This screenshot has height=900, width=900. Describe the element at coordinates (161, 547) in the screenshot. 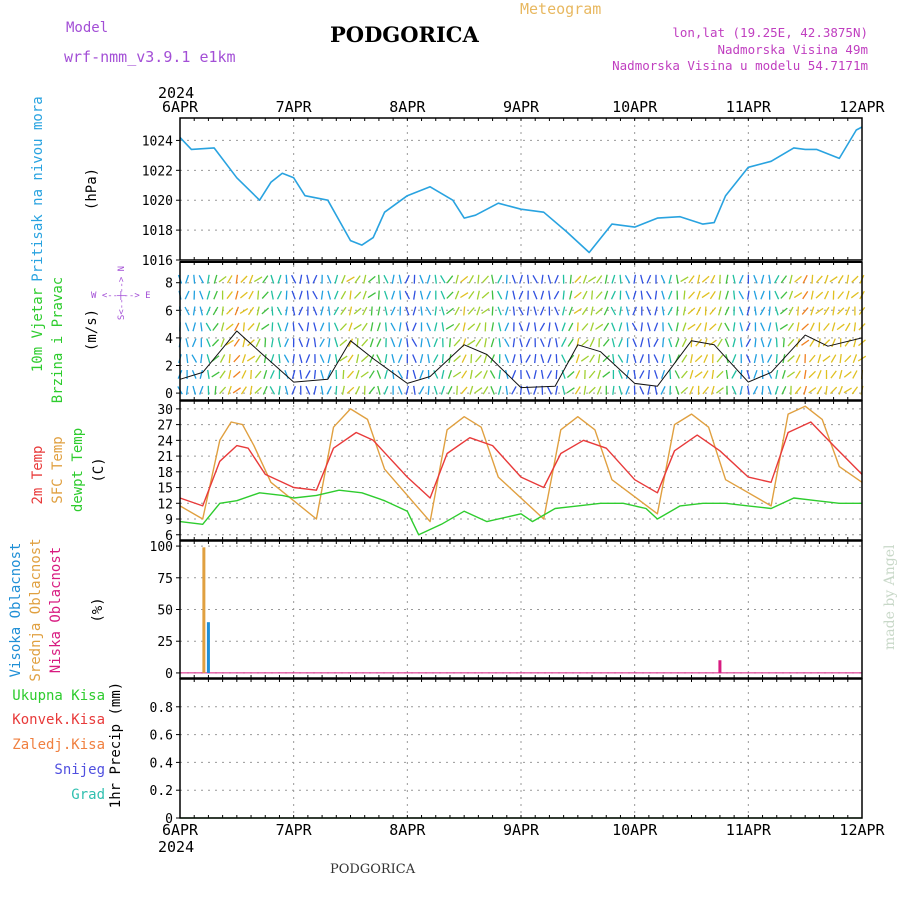

I see `y-tick-label: 100` at that location.